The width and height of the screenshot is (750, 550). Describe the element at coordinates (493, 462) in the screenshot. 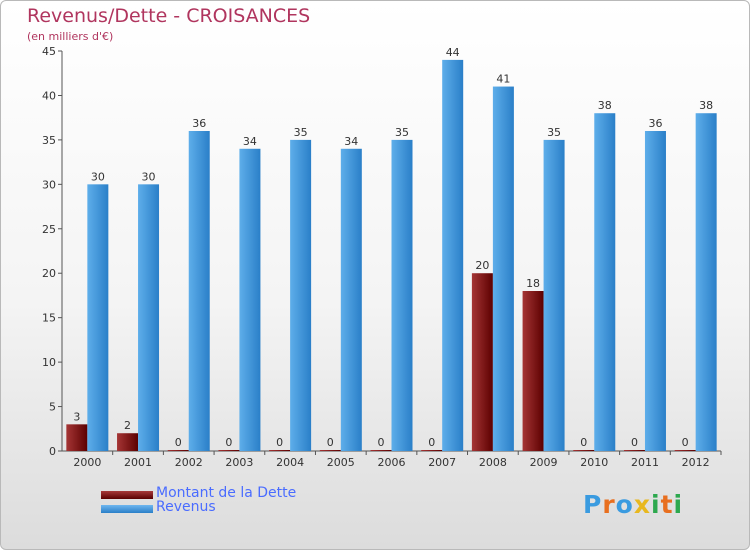

I see `x-tick-label: 2008` at that location.